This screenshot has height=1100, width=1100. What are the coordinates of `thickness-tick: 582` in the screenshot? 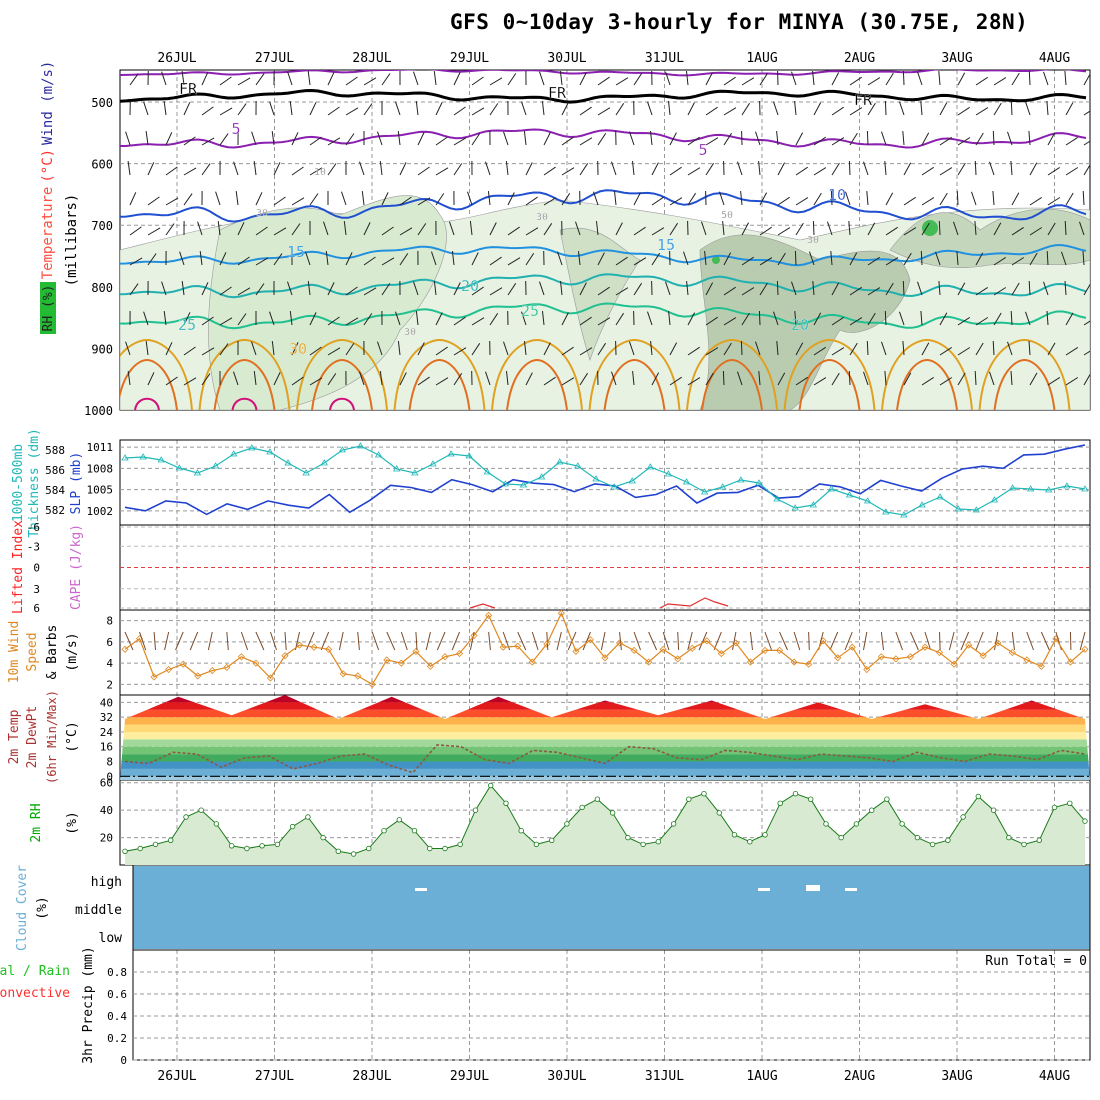 It's located at (55, 510).